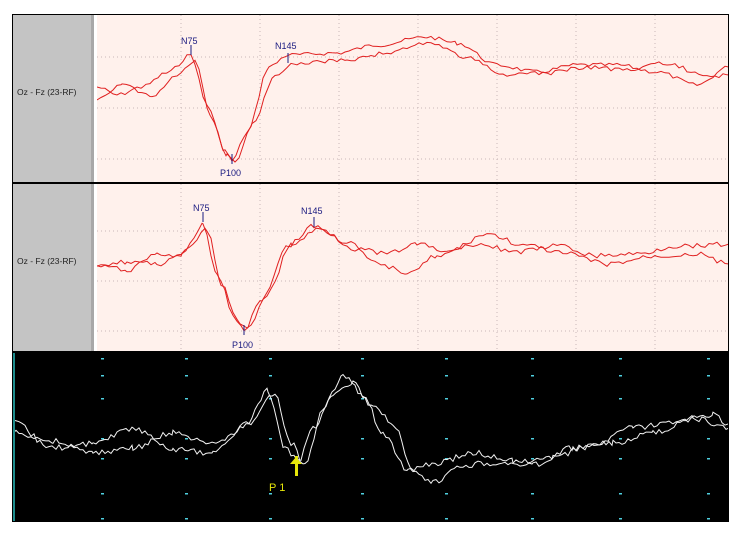  I want to click on p1-marker, so click(296, 466).